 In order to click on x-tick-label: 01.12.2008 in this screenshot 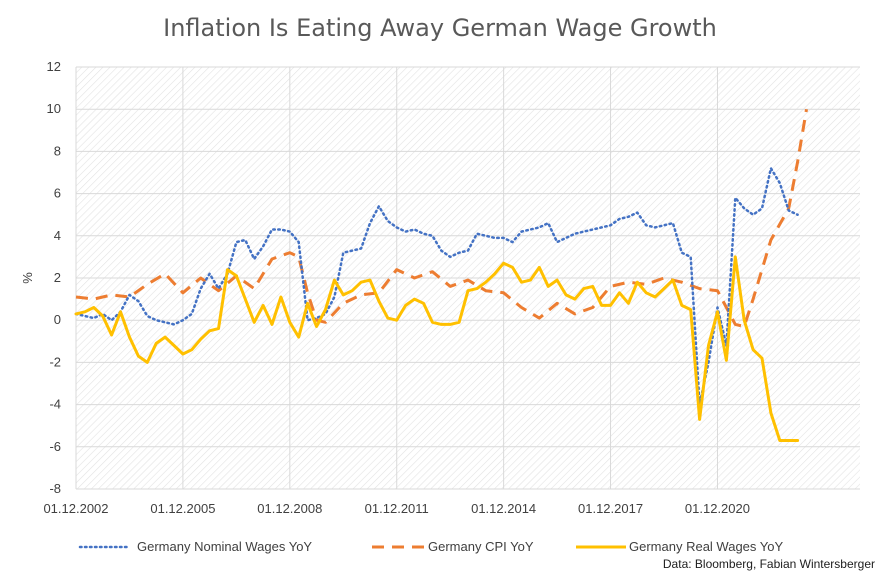, I will do `click(289, 508)`.